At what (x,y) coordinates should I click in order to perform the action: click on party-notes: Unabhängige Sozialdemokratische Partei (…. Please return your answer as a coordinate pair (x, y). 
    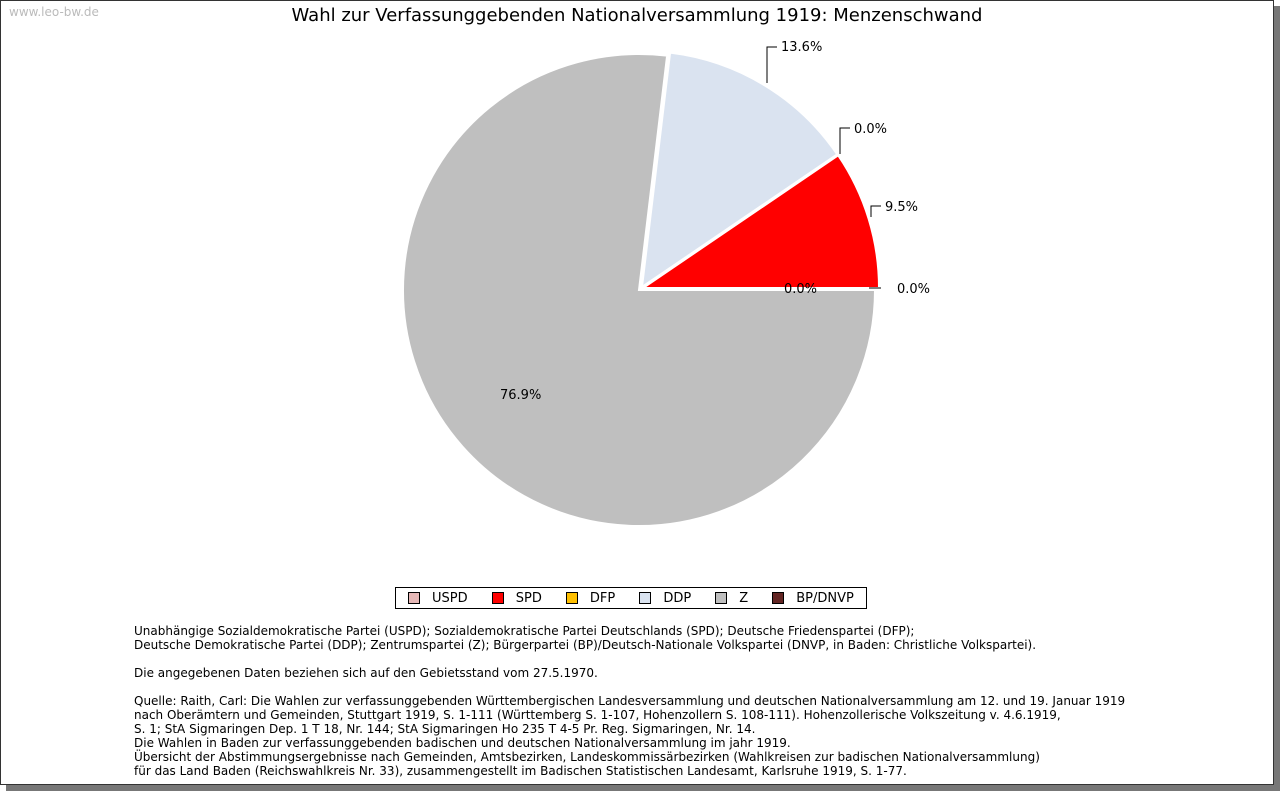
    Looking at the image, I should click on (629, 638).